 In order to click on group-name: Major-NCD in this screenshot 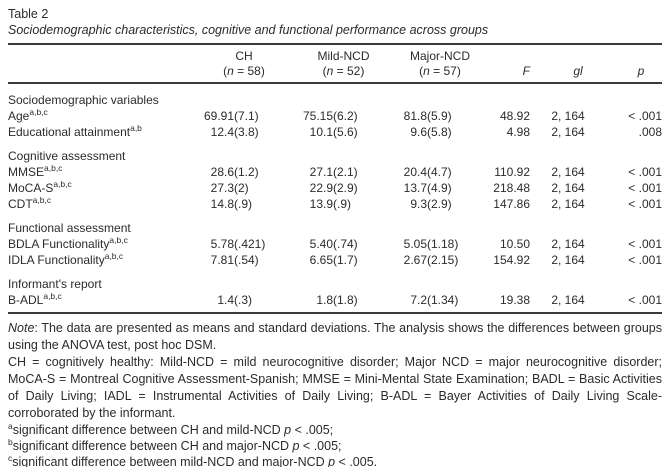, I will do `click(440, 56)`.